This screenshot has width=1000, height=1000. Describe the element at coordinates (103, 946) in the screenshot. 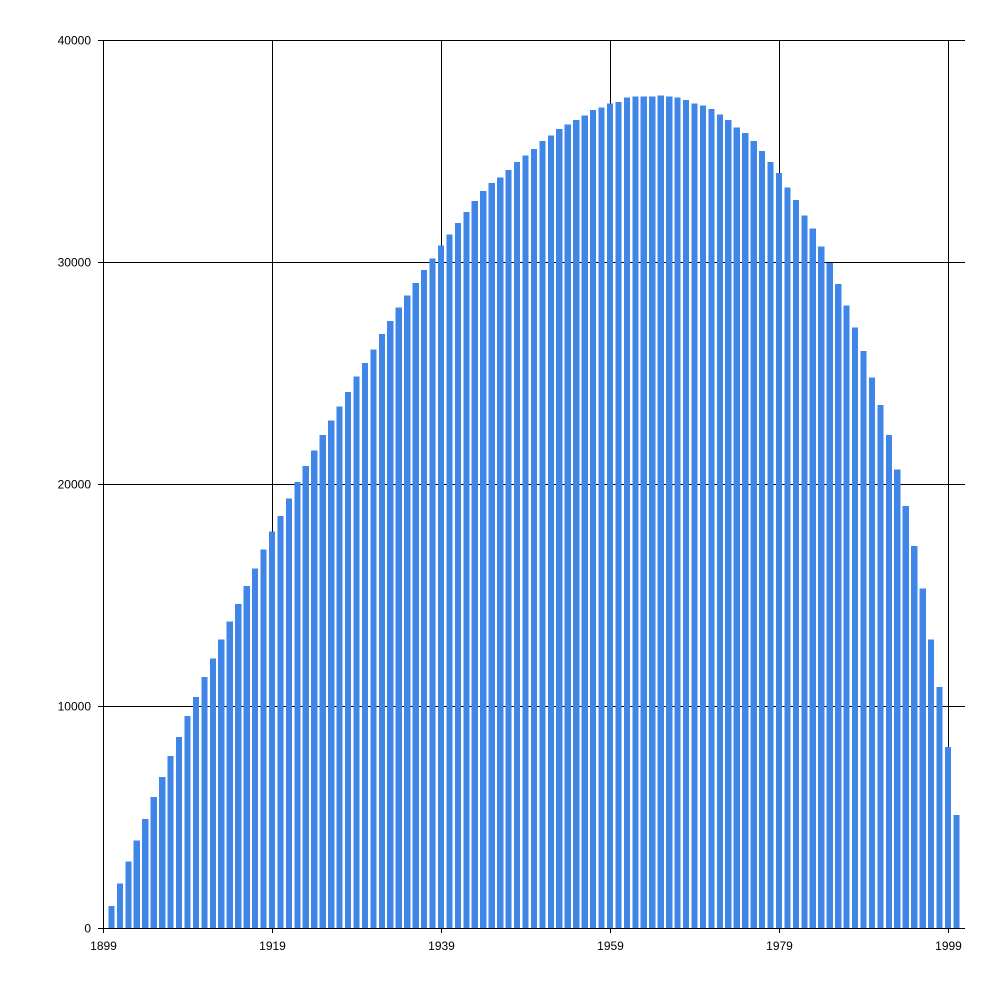

I see `x-tick-label: 1899` at that location.